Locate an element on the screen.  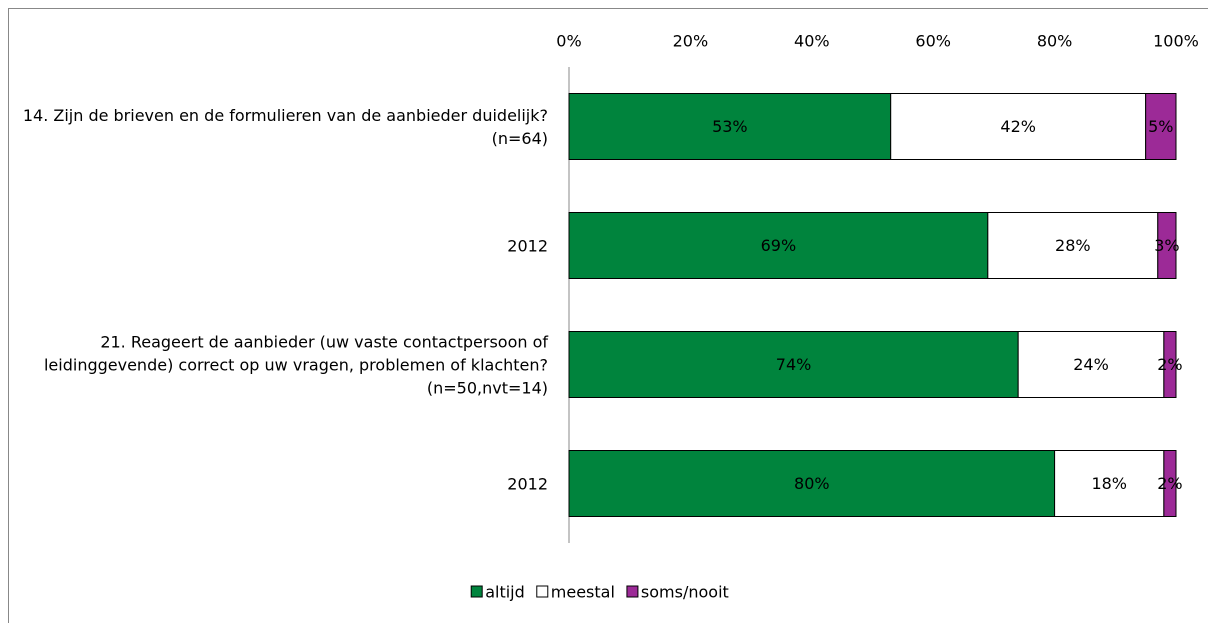
value-label: 28% is located at coordinates (1073, 245).